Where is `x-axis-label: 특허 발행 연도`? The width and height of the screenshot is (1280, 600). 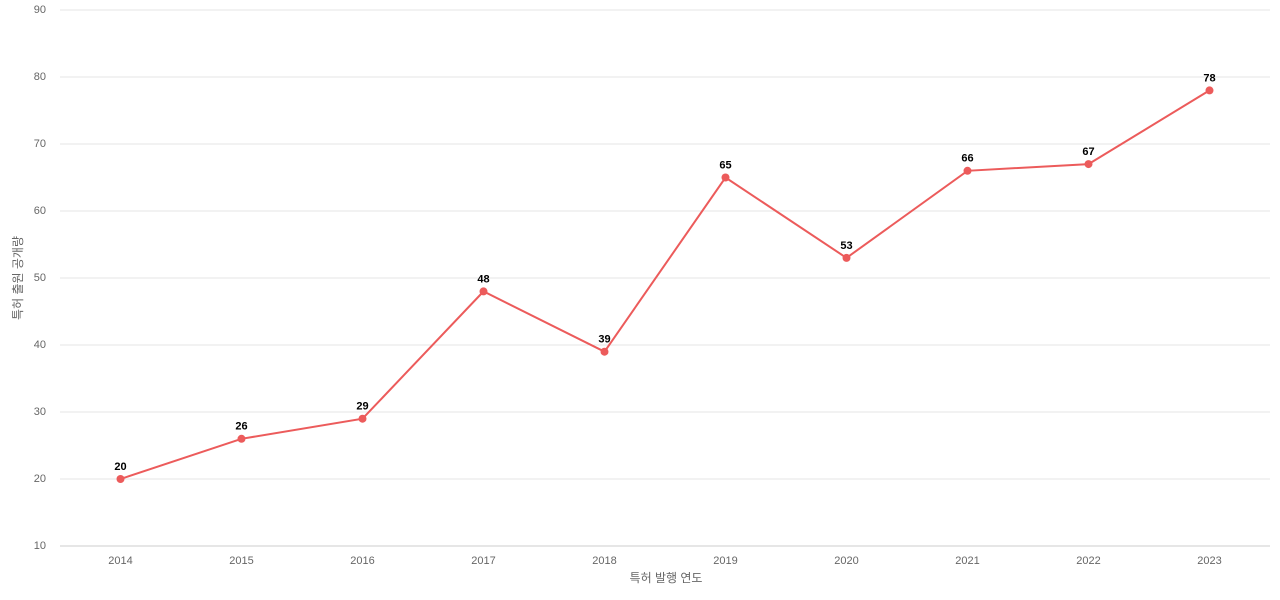
x-axis-label: 특허 발행 연도 is located at coordinates (666, 577).